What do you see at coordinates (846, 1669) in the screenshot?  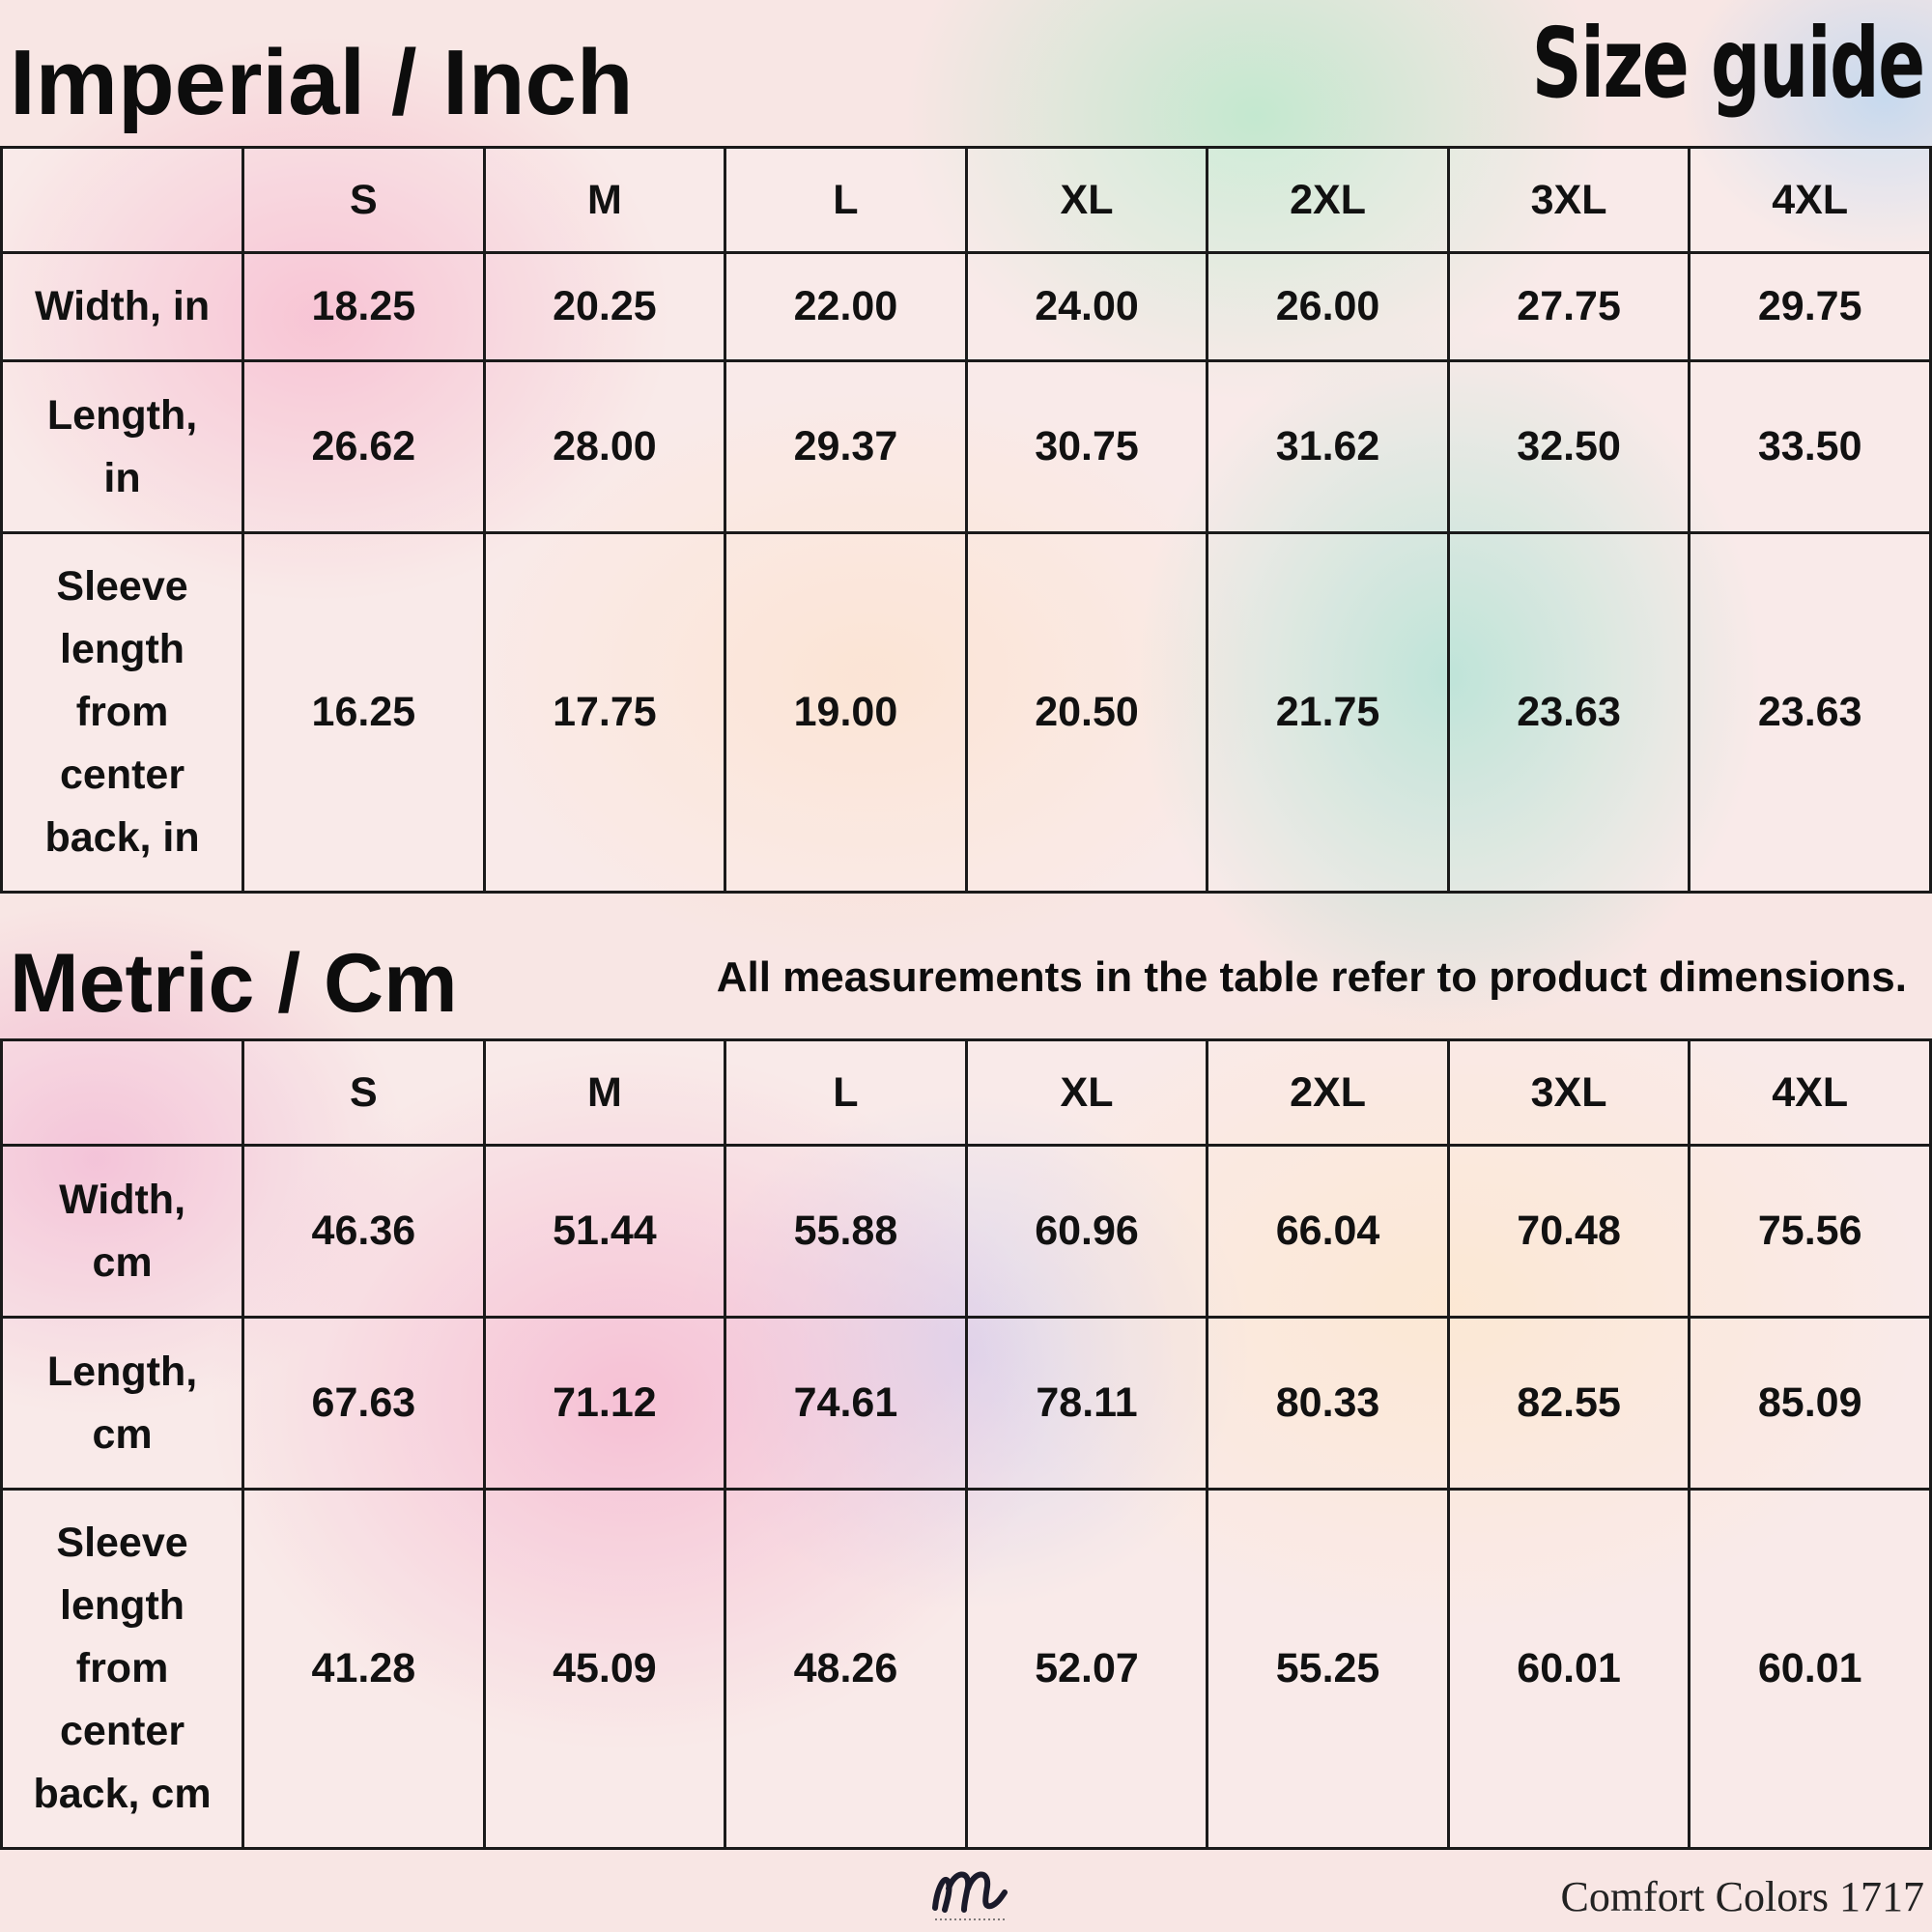 I see `measurement-value-cell: 48.26` at bounding box center [846, 1669].